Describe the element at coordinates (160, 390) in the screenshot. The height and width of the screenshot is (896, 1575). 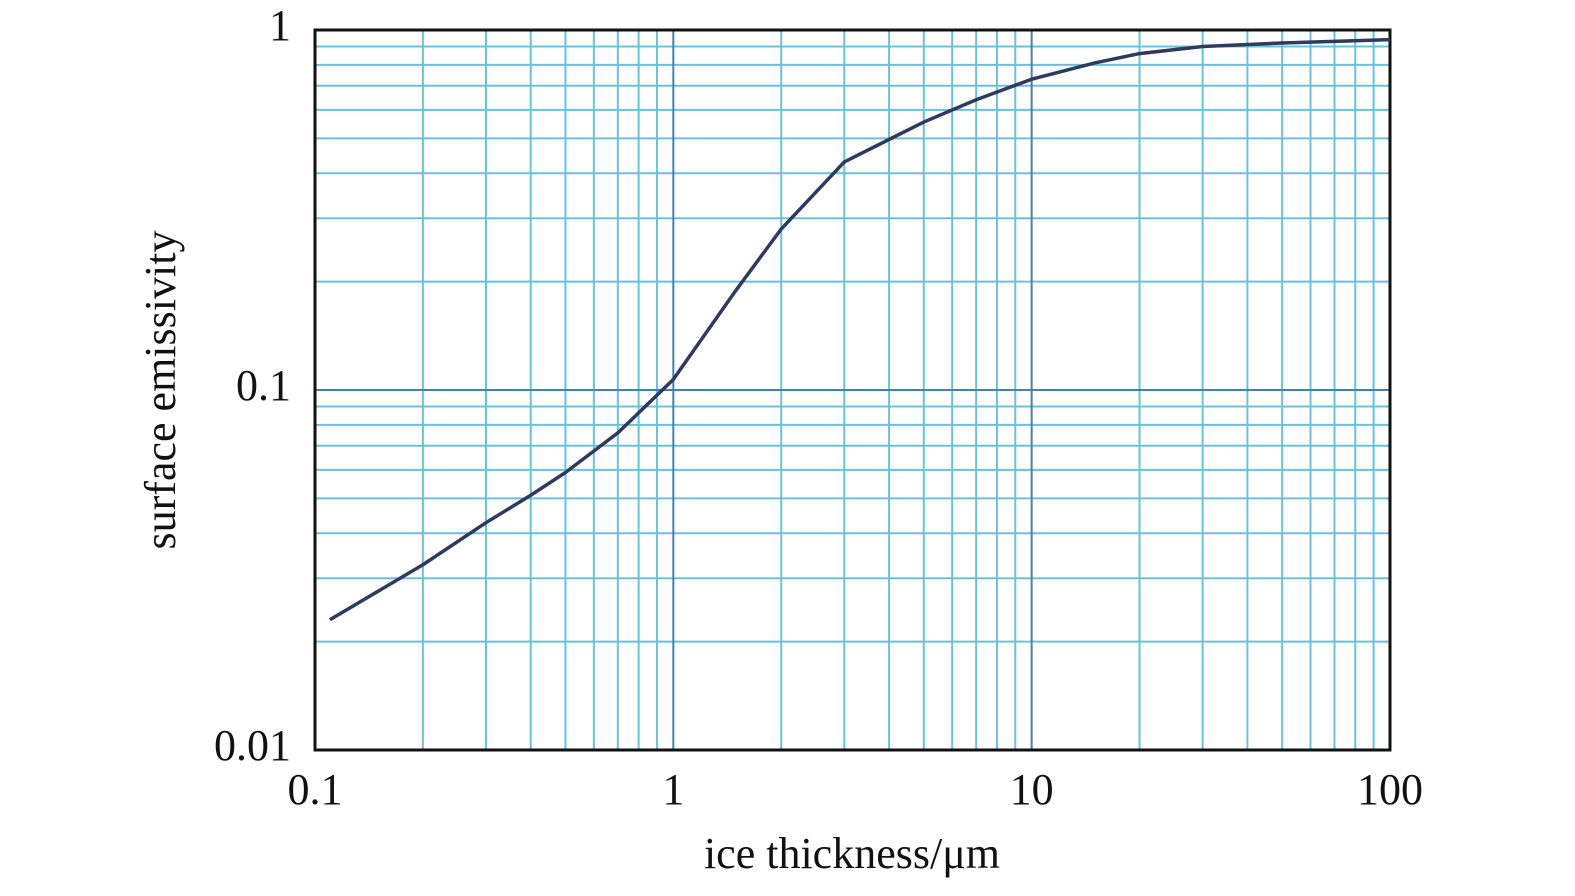
I see `y-axis-label: surface emissivity` at that location.